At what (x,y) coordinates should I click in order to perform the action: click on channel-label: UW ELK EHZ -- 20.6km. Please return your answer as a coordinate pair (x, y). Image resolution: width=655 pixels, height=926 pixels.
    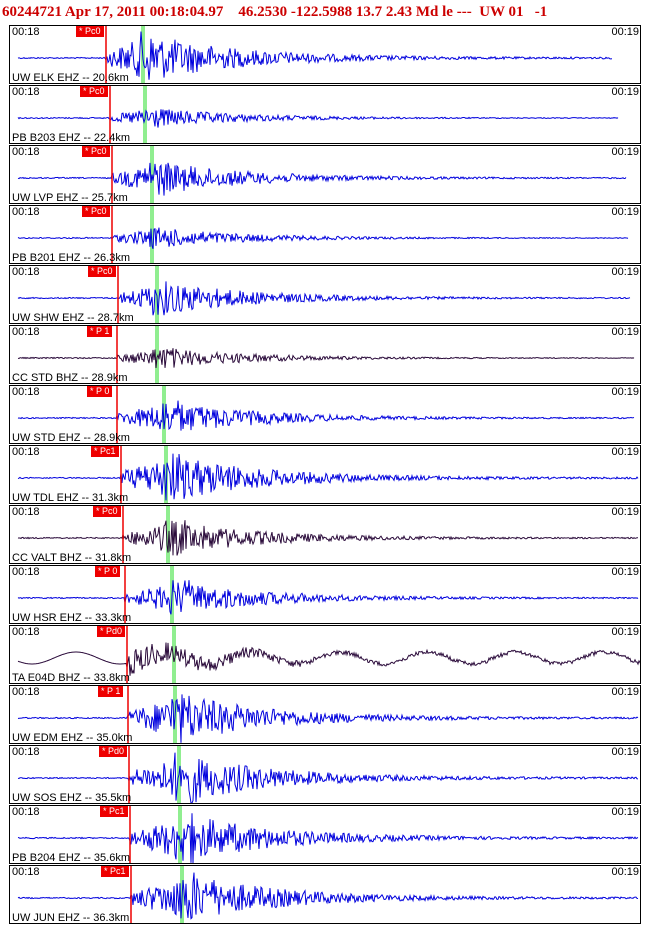
    Looking at the image, I should click on (70, 78).